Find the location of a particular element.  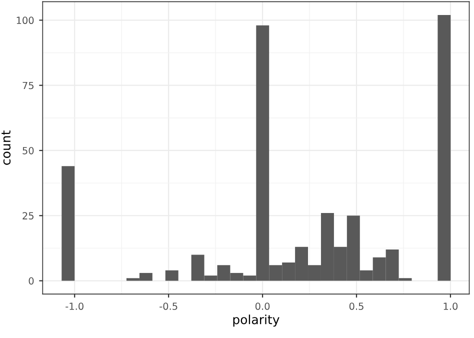

x-axis-title: polarity is located at coordinates (256, 320).